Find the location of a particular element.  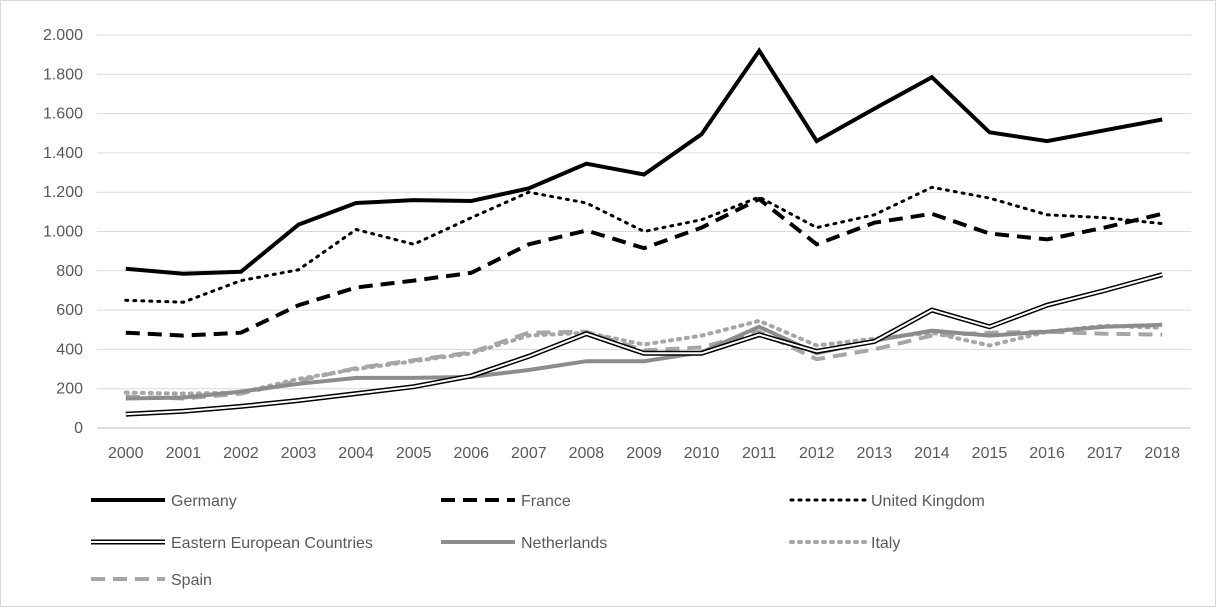

legend-item: Netherlands is located at coordinates (524, 543).